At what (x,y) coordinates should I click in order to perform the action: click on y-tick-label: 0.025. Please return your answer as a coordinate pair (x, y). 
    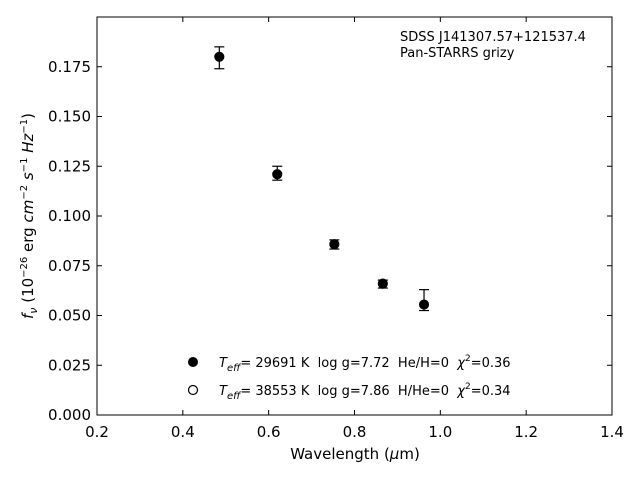
    Looking at the image, I should click on (69, 365).